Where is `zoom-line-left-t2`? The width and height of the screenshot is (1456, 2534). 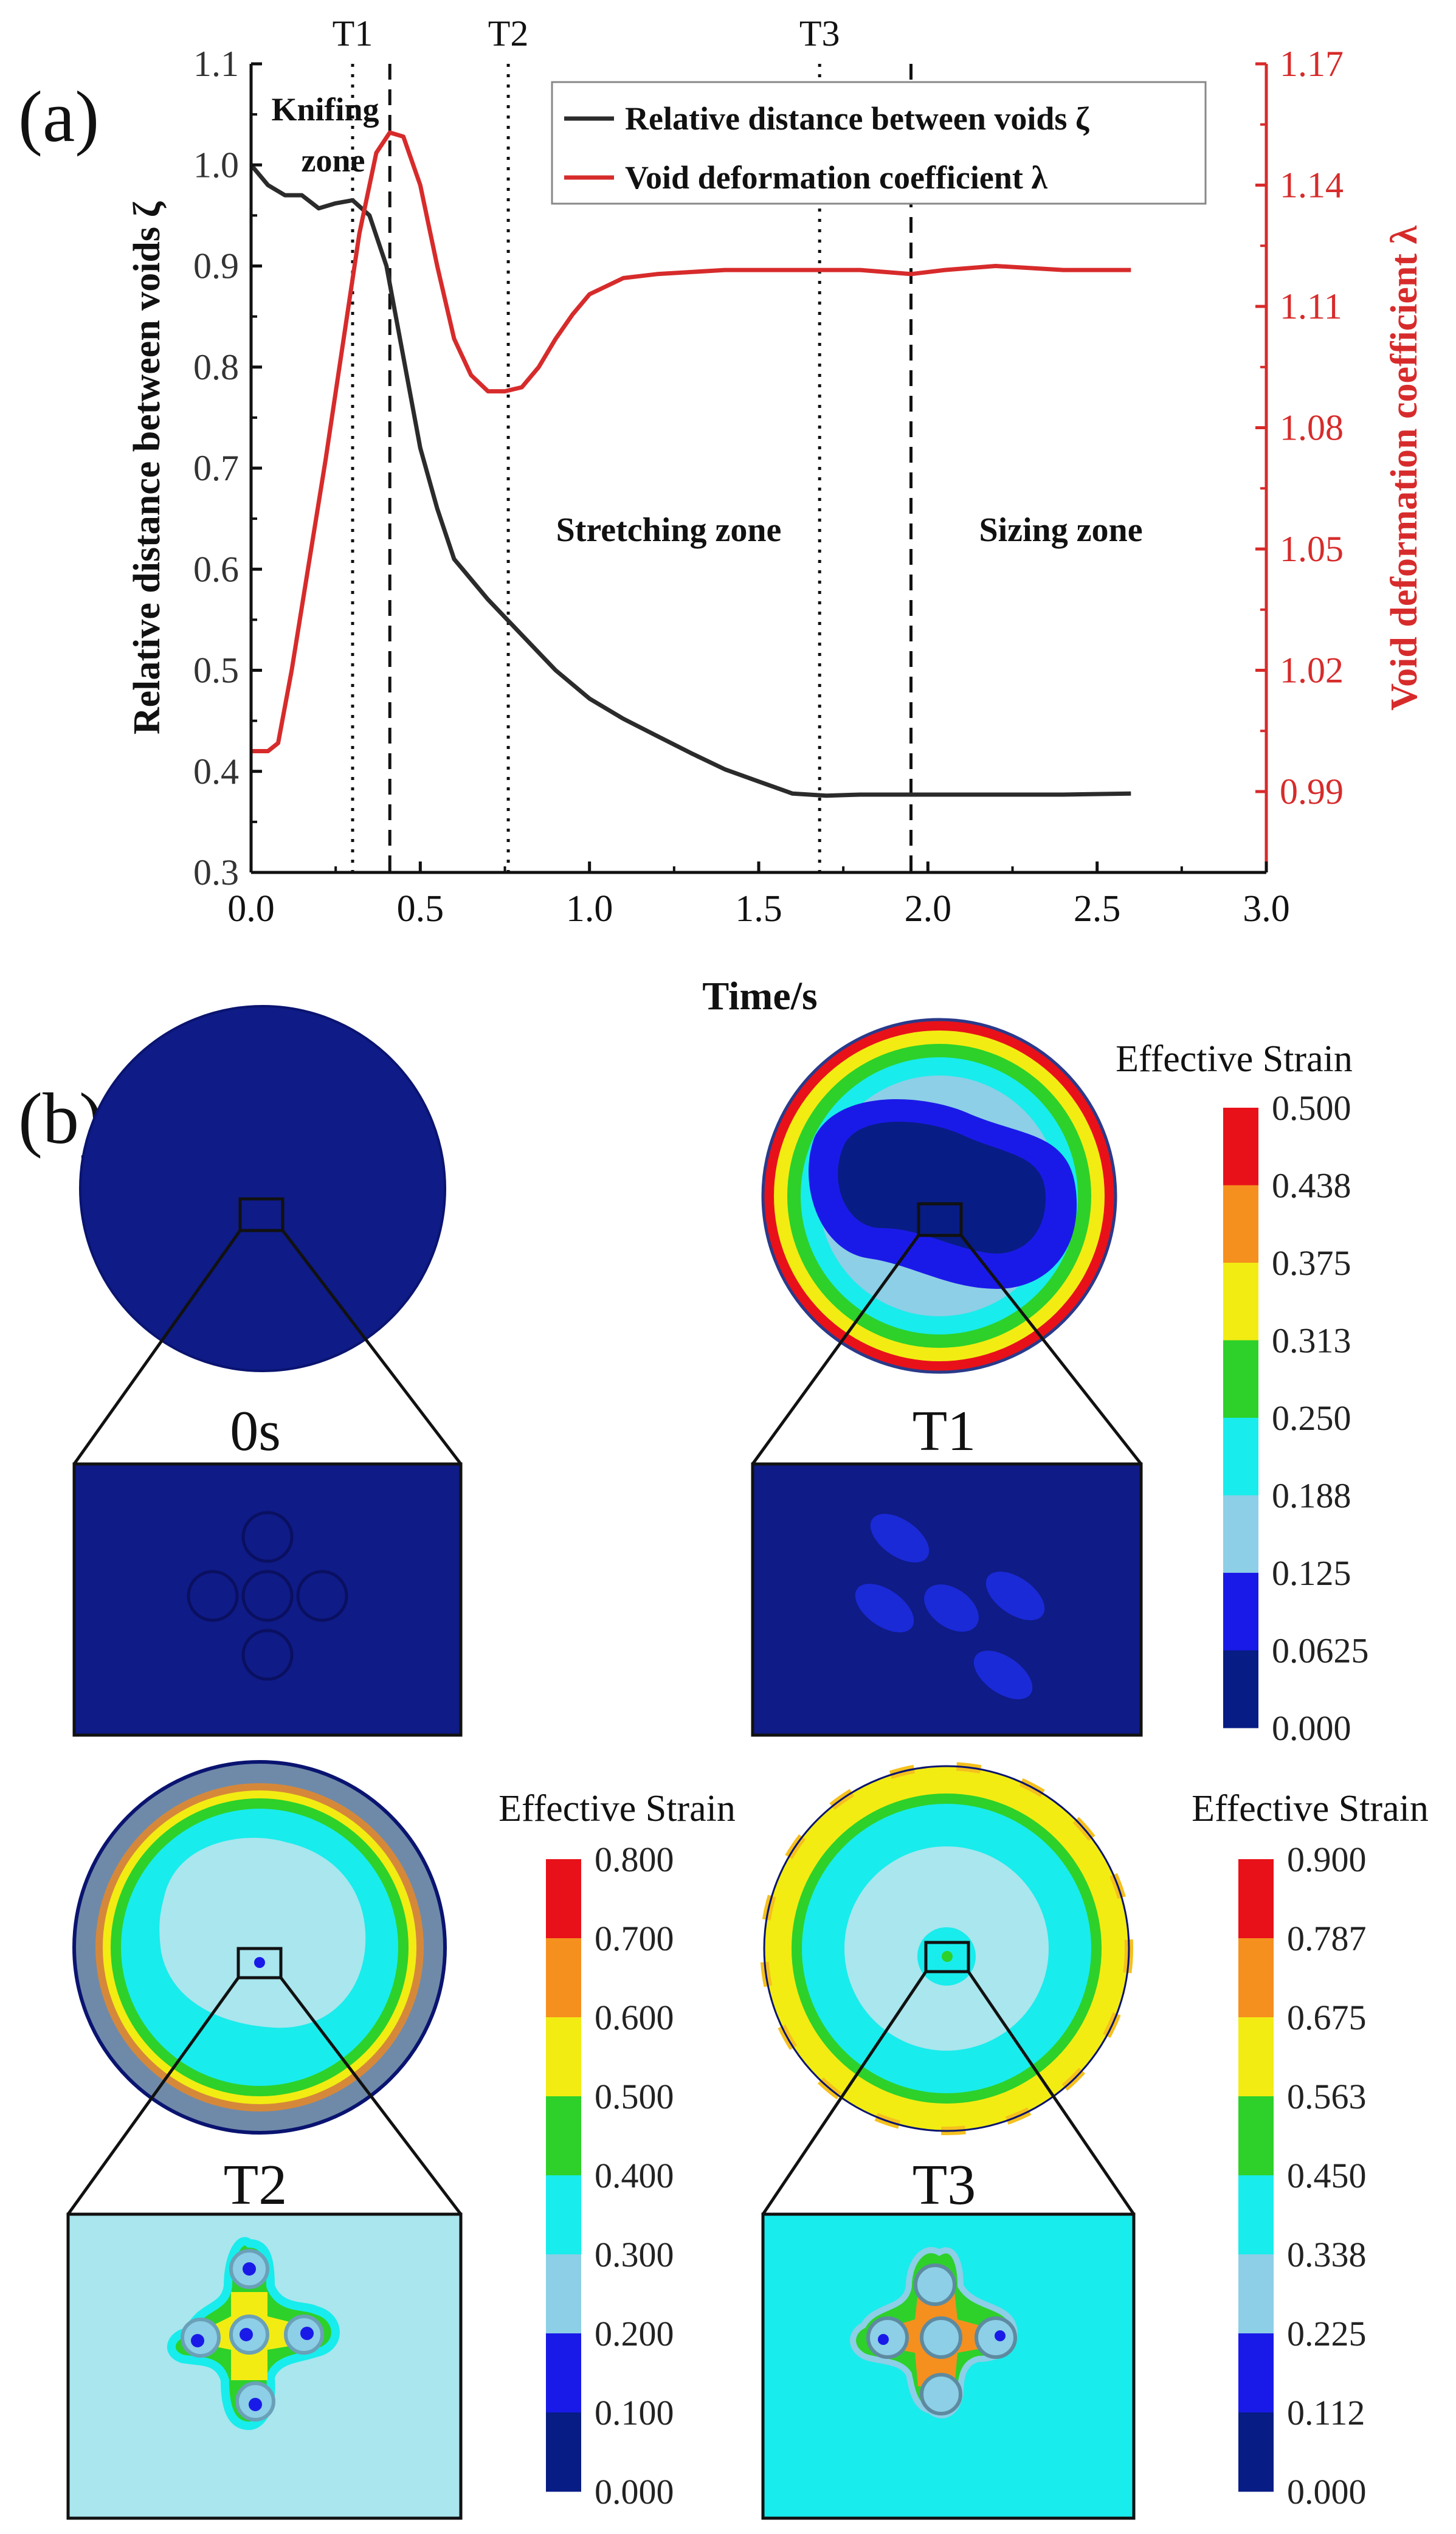 zoom-line-left-t2 is located at coordinates (153, 2095).